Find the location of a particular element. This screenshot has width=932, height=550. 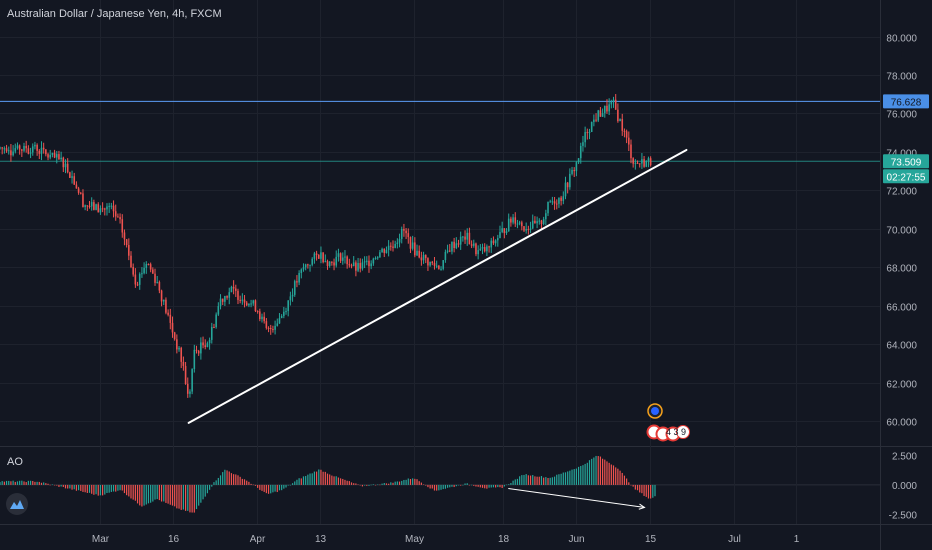

time-axis: Mar 16 Apr 13 May 18 Jun 15 Jul 1 is located at coordinates (446, 539).